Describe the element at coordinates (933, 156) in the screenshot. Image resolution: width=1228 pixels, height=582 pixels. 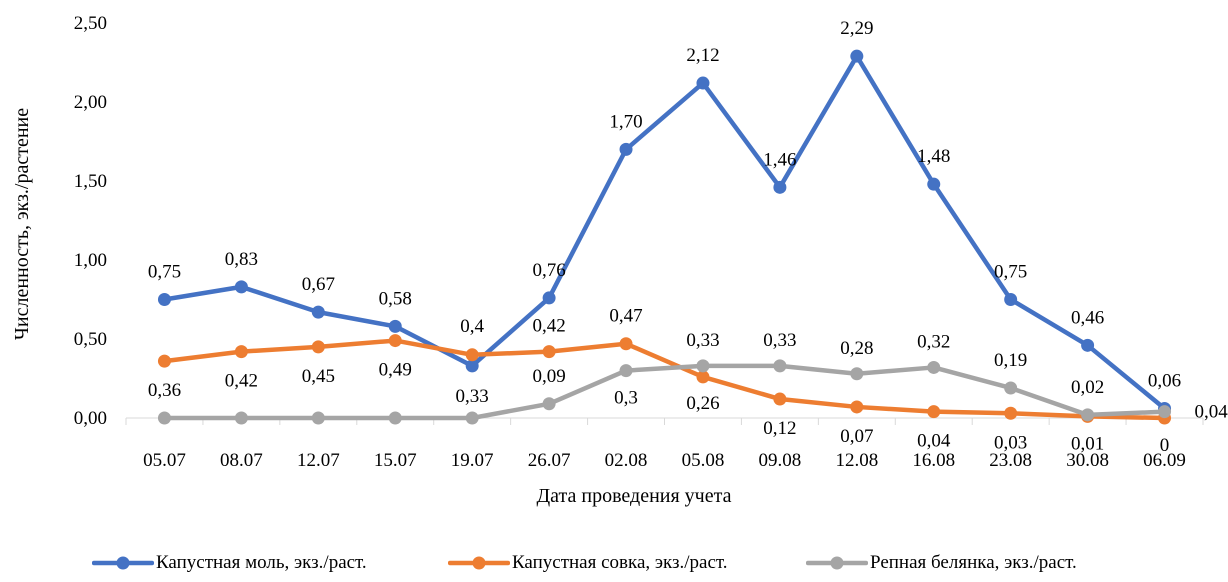
I see `series-1-data-label: 1,48` at that location.